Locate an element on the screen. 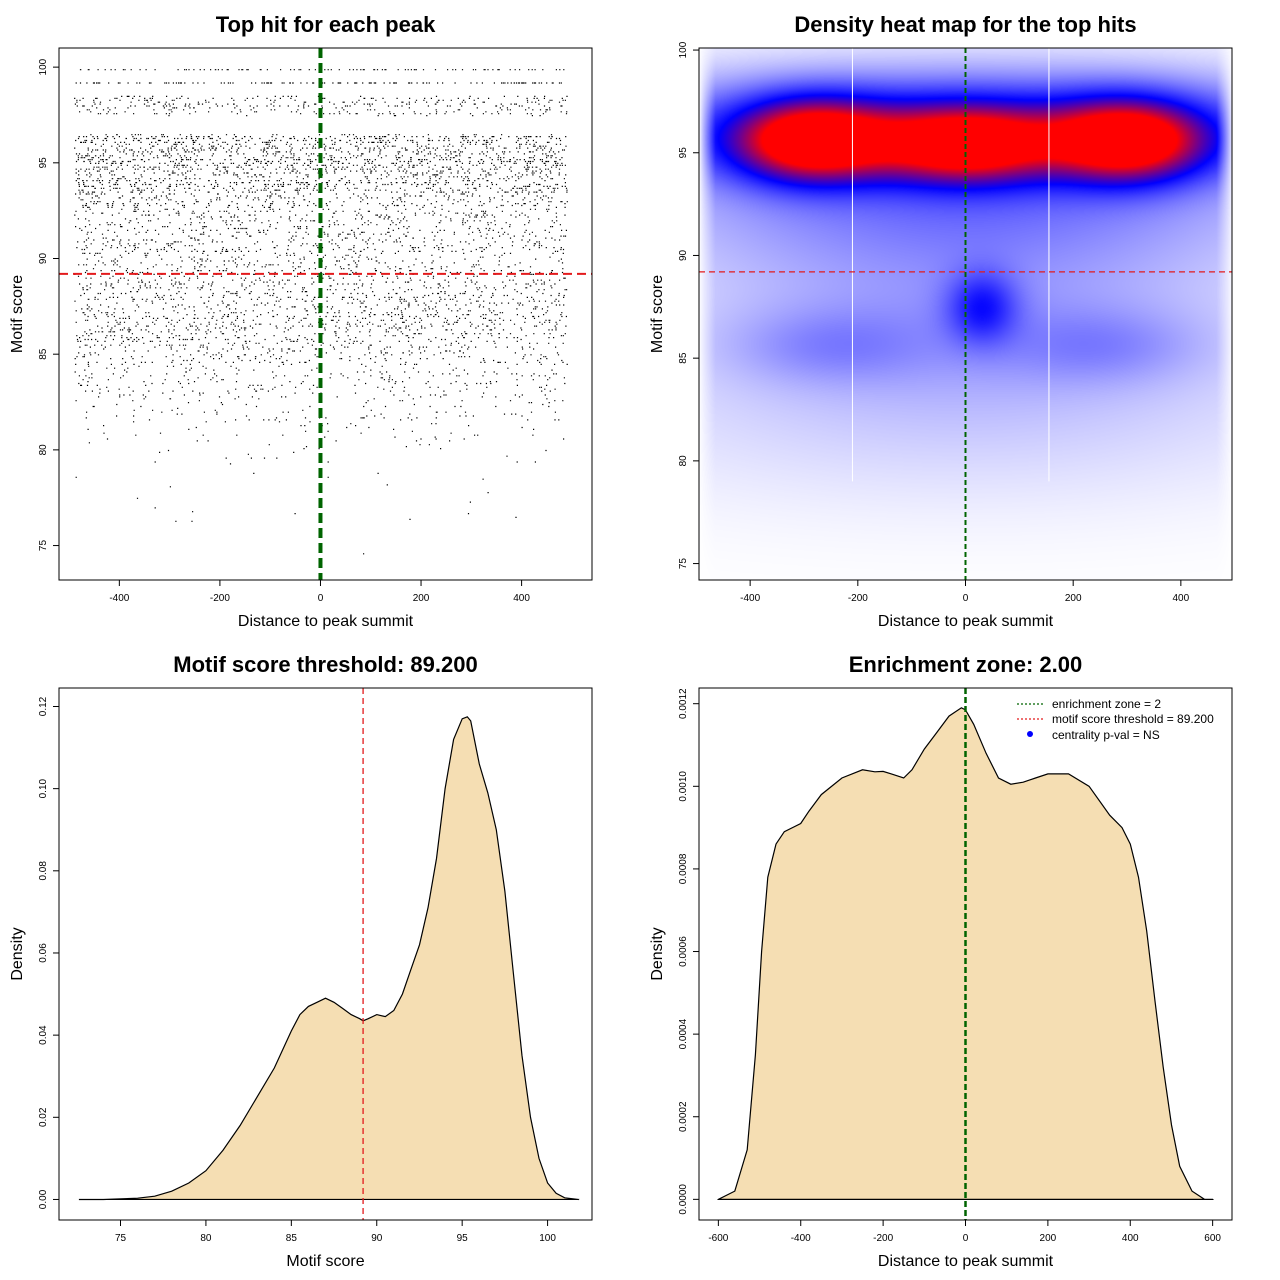 The image size is (1280, 1280). y-tick-label: 0.0004 is located at coordinates (683, 1033).